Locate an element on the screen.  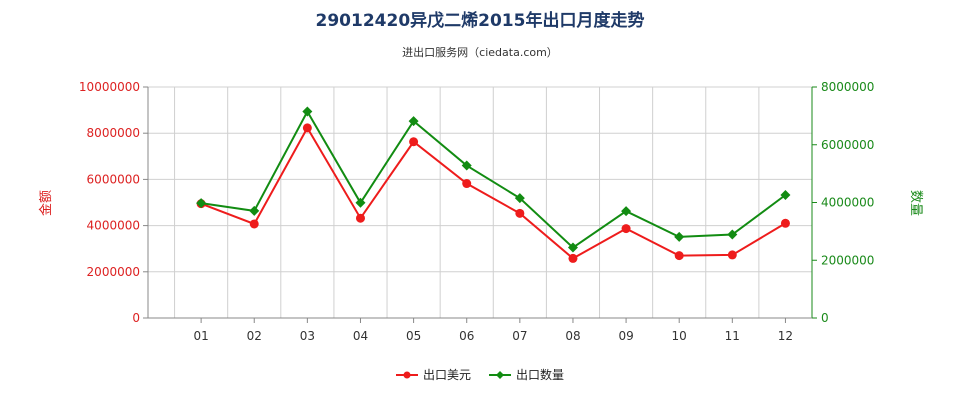
left-tick-label: 8000000 is located at coordinates (113, 133).